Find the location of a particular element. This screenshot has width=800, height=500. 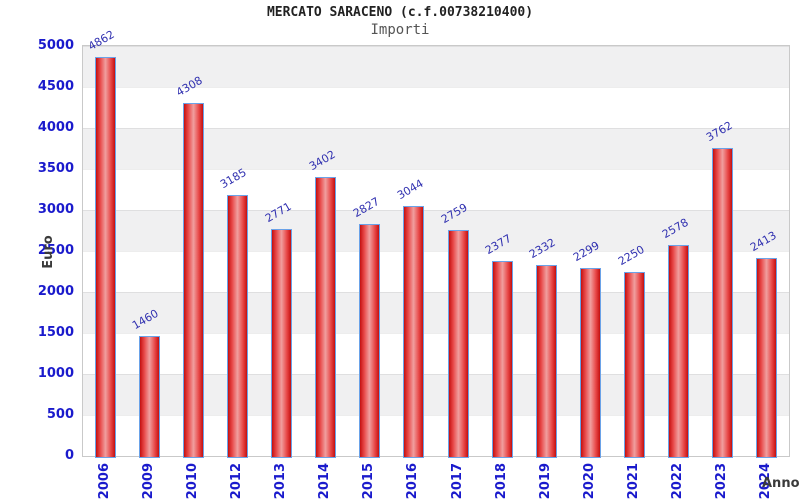

chart-subtitle: Importi is located at coordinates (400, 30).